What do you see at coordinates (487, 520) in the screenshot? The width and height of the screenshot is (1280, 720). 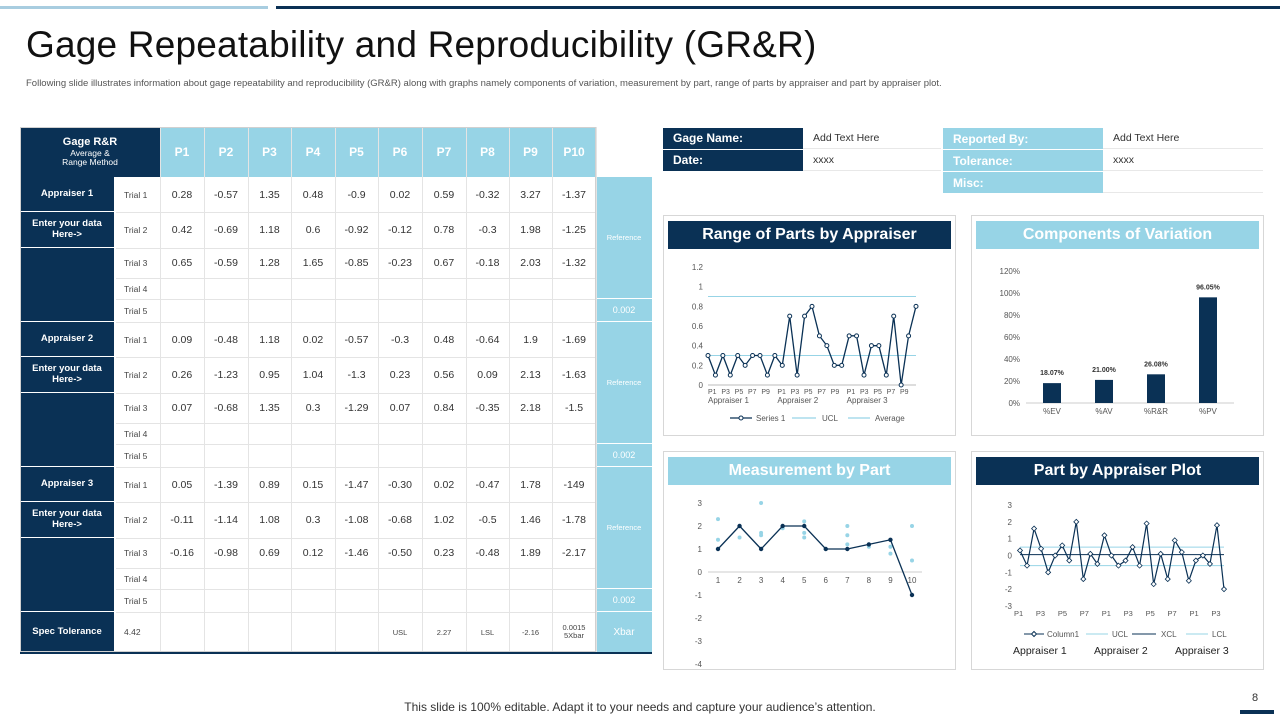 I see `data-cell: -0.5` at bounding box center [487, 520].